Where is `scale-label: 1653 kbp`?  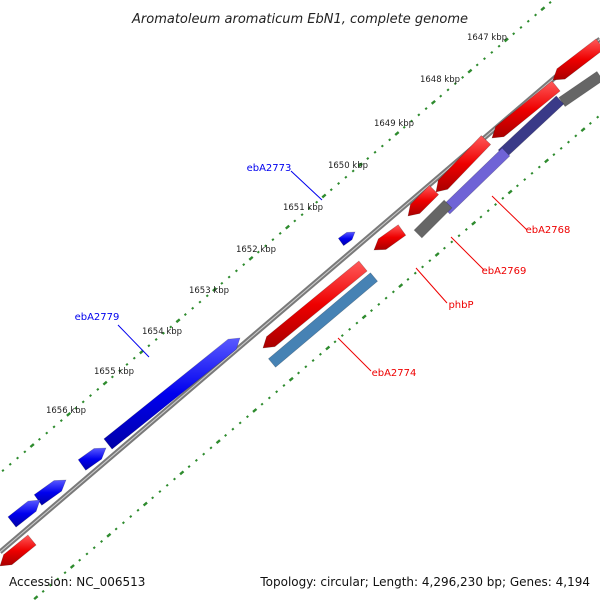 scale-label: 1653 kbp is located at coordinates (209, 291).